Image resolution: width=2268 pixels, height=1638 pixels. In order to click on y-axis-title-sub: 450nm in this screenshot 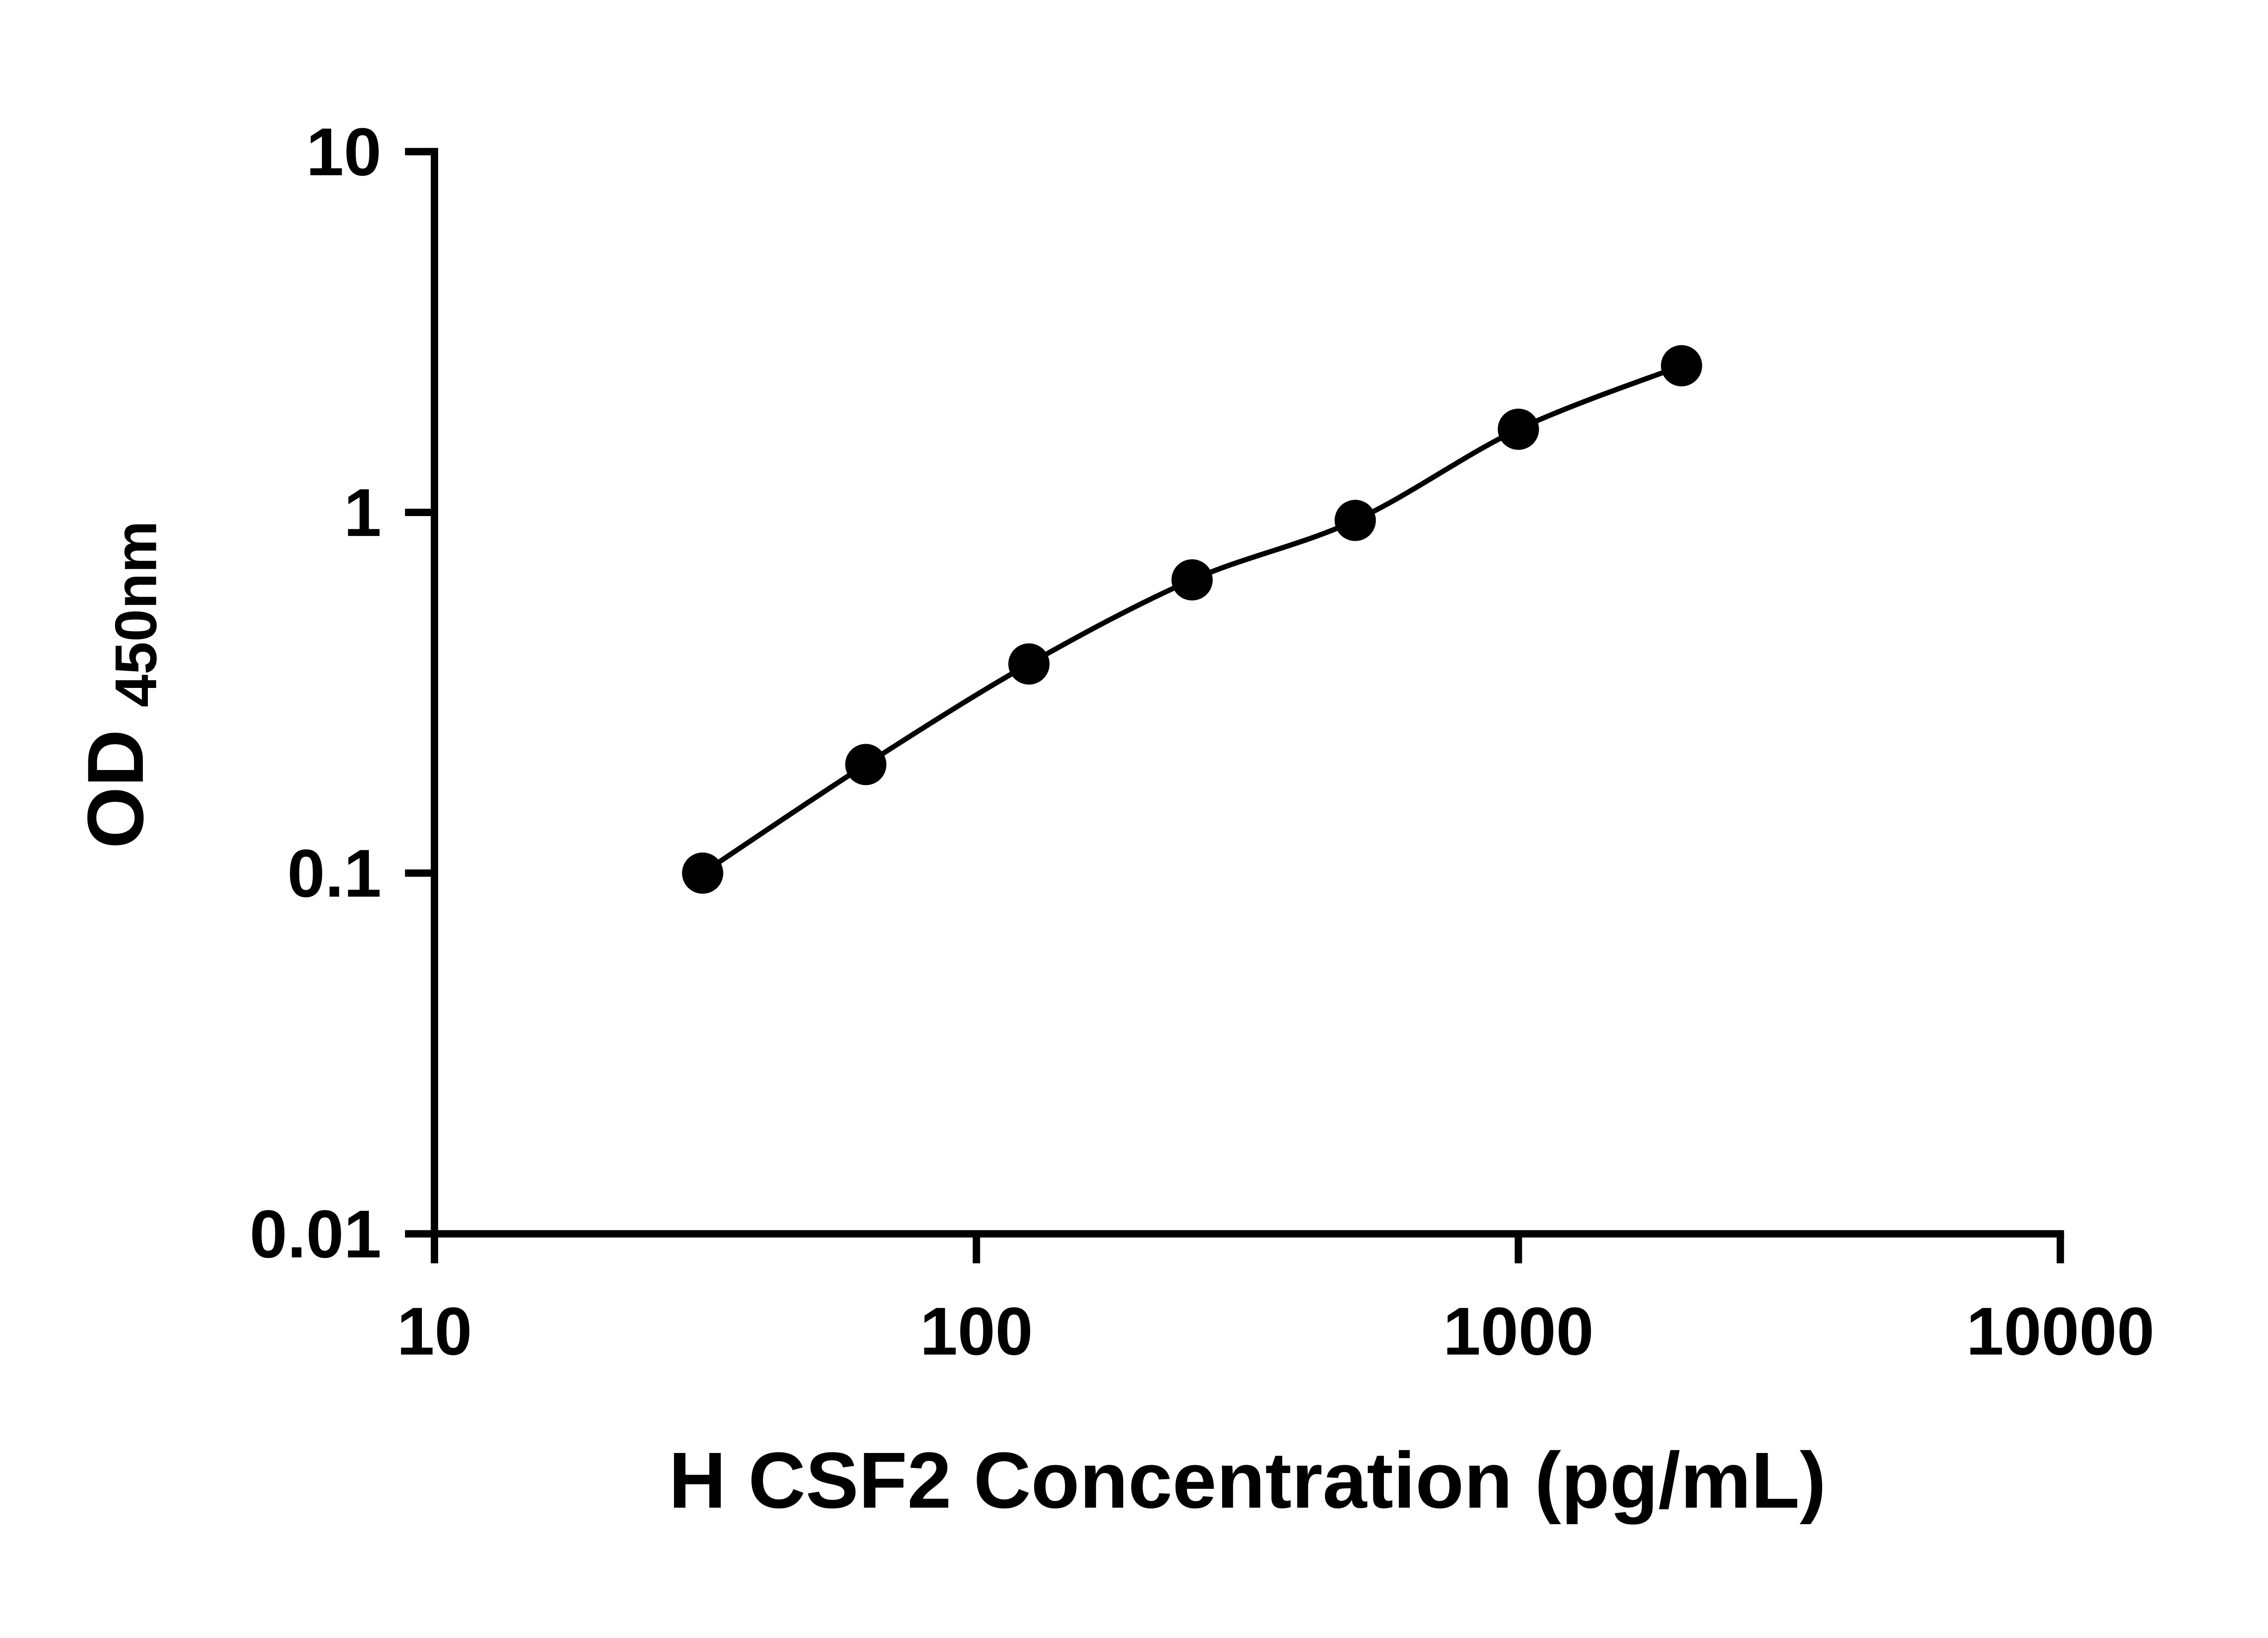, I will do `click(136, 614)`.